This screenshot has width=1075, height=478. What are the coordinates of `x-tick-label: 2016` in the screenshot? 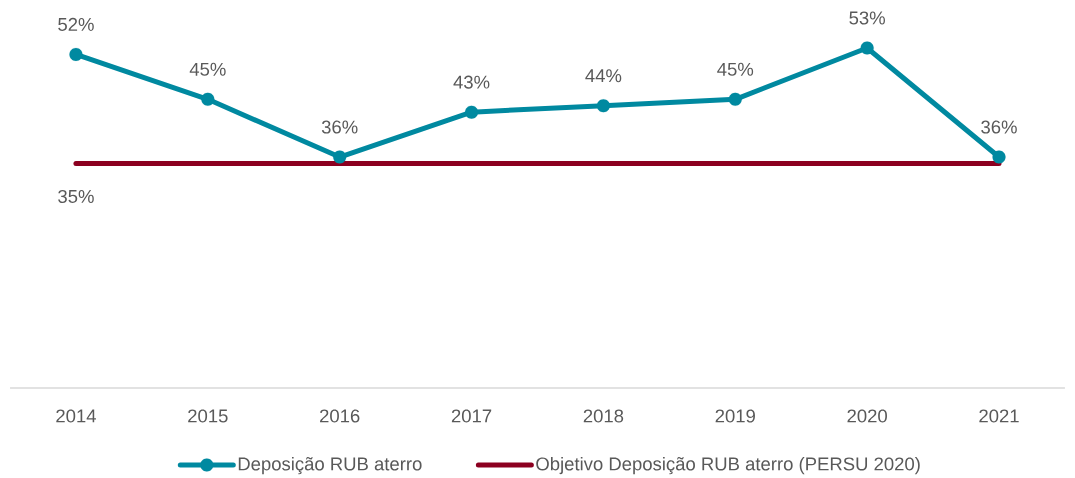 It's located at (340, 416).